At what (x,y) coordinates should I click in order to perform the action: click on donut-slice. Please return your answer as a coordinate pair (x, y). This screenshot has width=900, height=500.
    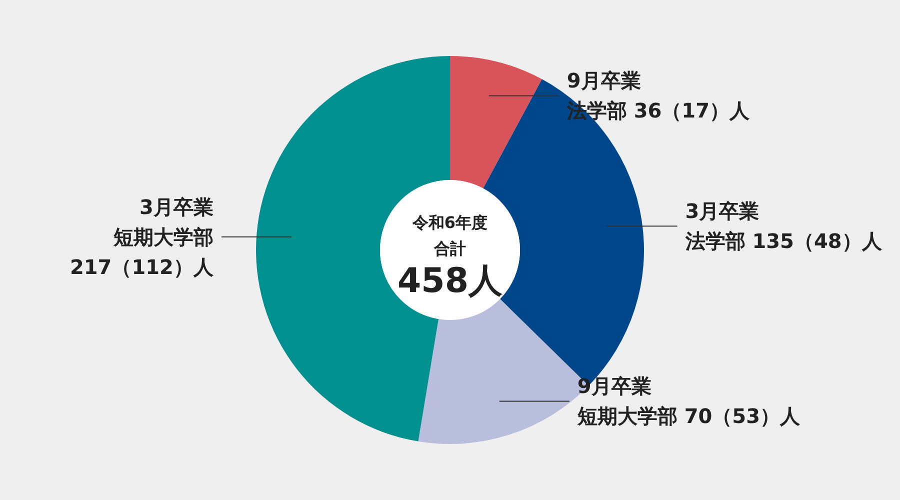
    Looking at the image, I should click on (496, 122).